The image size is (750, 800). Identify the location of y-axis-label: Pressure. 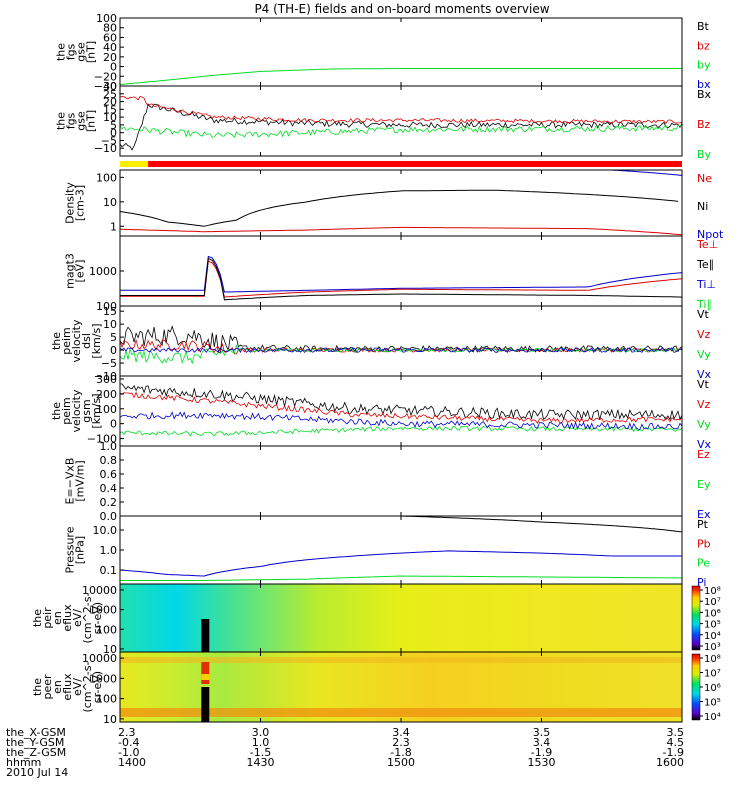
(70, 549).